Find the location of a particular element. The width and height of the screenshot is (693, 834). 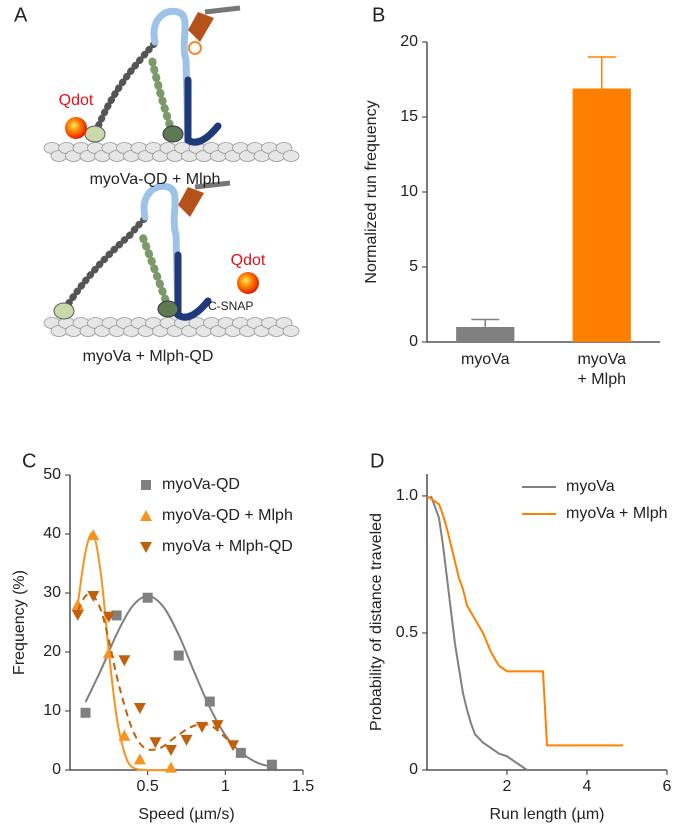

legend-label: myoVa is located at coordinates (590, 486).